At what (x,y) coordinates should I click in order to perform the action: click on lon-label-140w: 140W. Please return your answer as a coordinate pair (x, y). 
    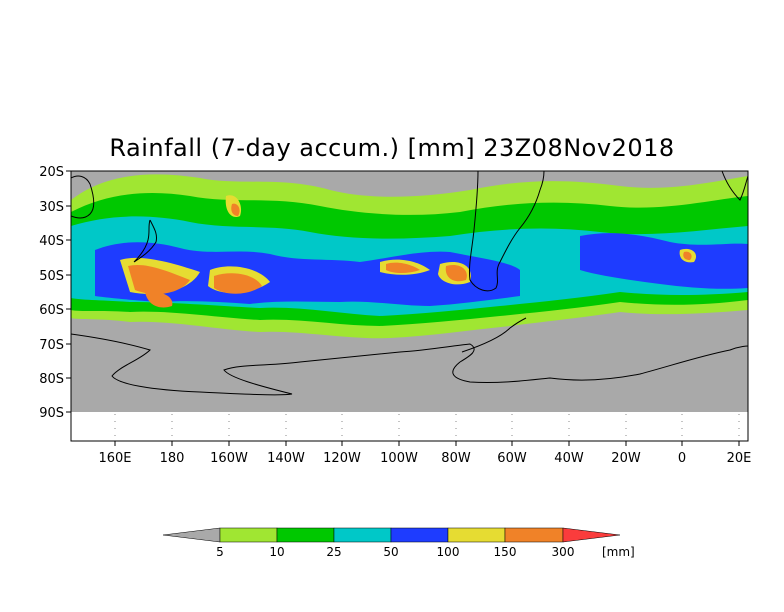
    Looking at the image, I should click on (286, 458).